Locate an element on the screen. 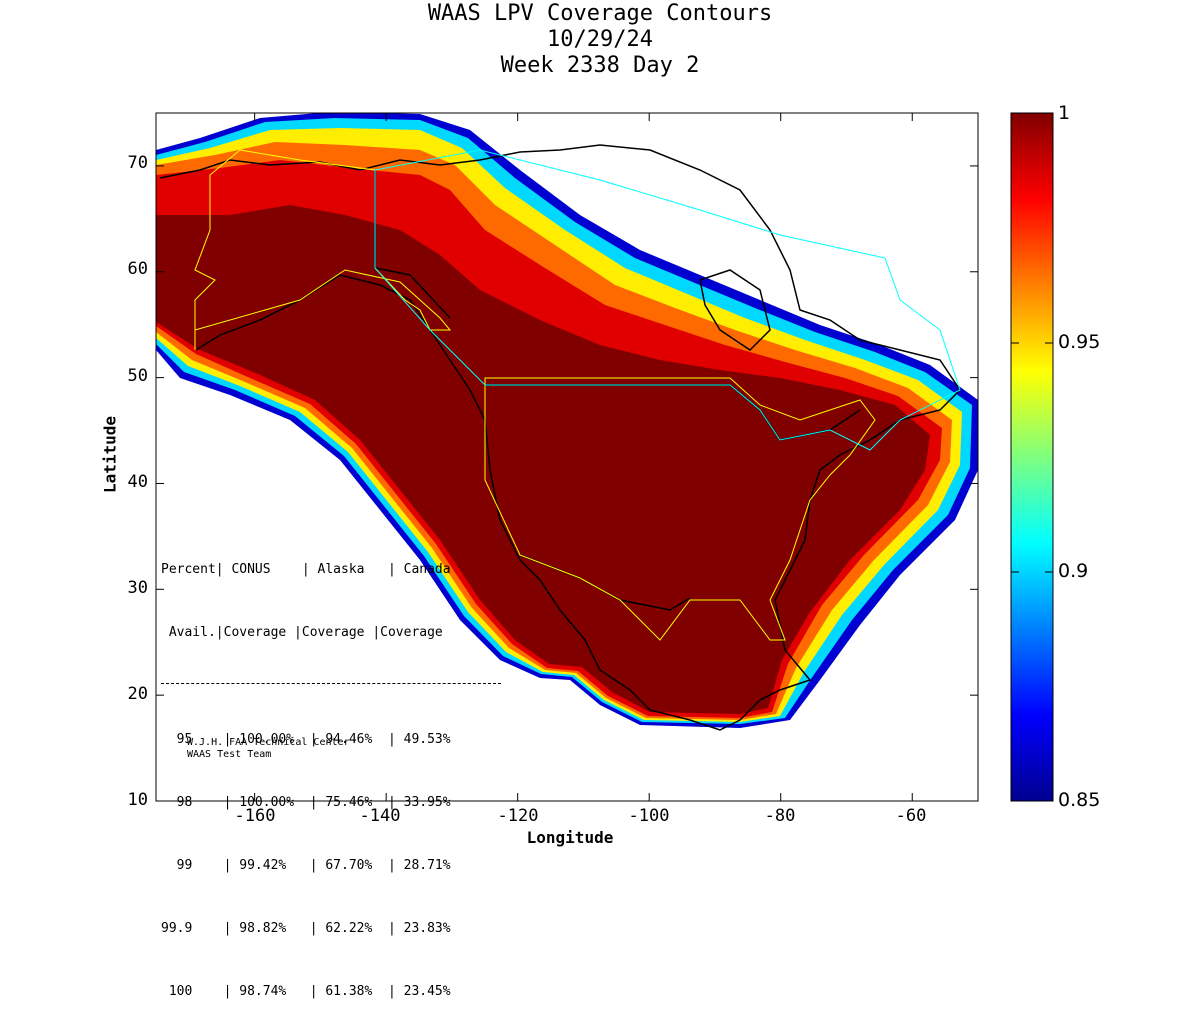  colorbar-label: 0.95 is located at coordinates (1079, 342).